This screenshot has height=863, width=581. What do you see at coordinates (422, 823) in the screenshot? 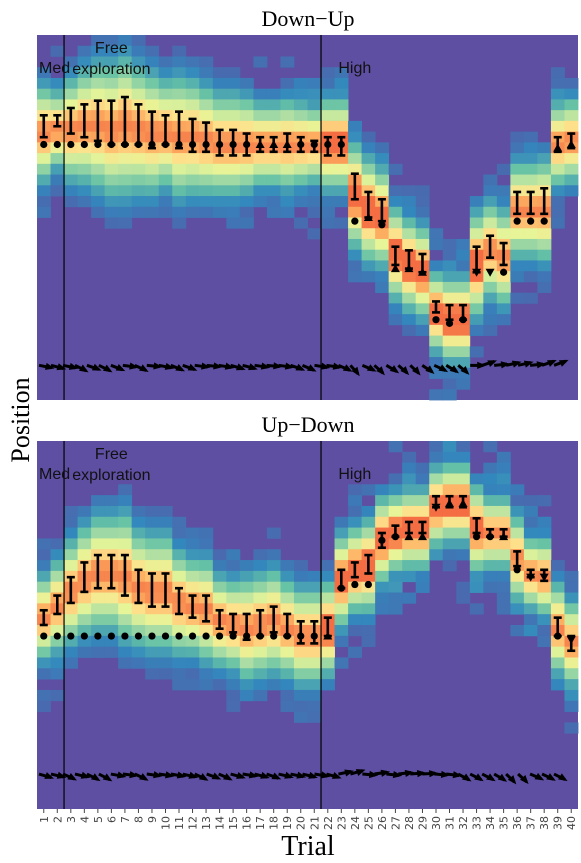
I see `x-tick-label: 29` at bounding box center [422, 823].